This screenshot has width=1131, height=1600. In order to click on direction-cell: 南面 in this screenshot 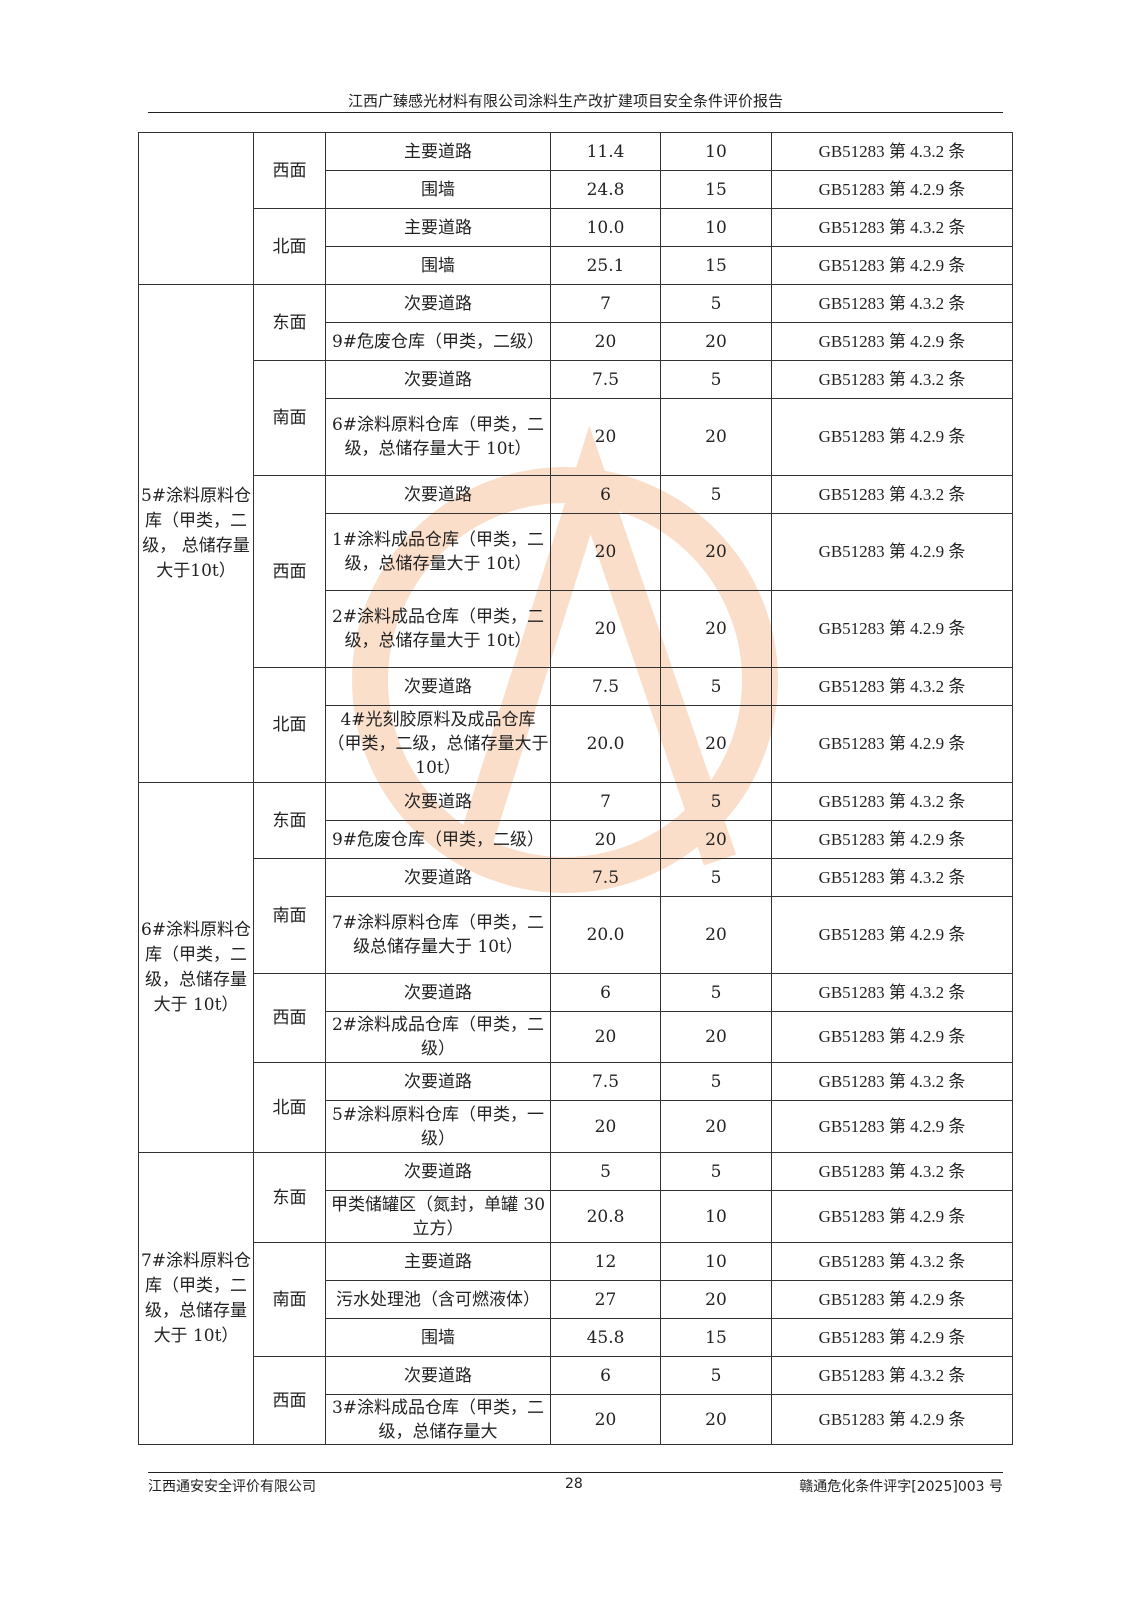, I will do `click(289, 916)`.